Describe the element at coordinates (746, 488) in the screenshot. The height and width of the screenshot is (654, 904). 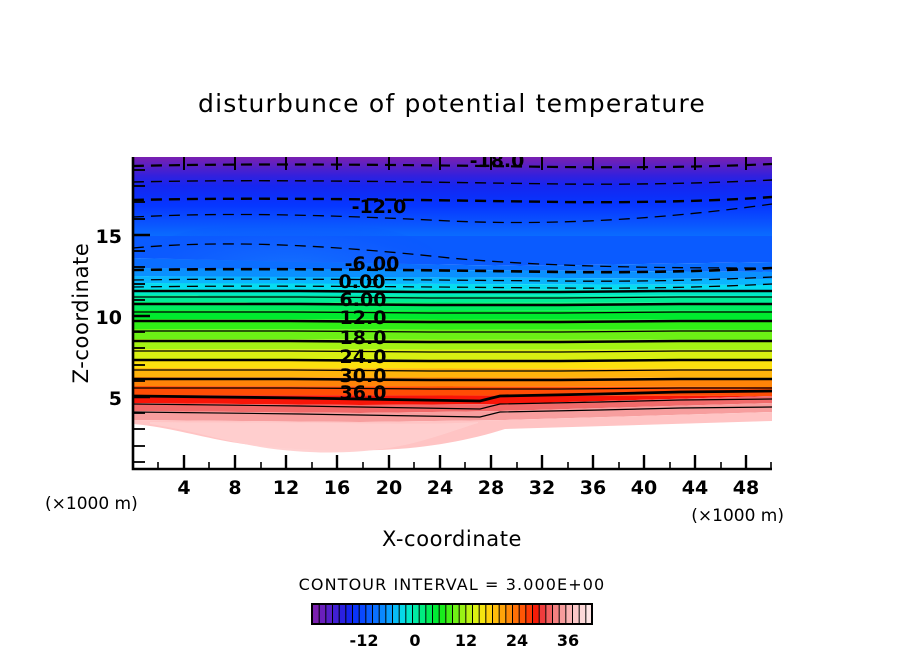
I see `x-tick-48: 48` at that location.